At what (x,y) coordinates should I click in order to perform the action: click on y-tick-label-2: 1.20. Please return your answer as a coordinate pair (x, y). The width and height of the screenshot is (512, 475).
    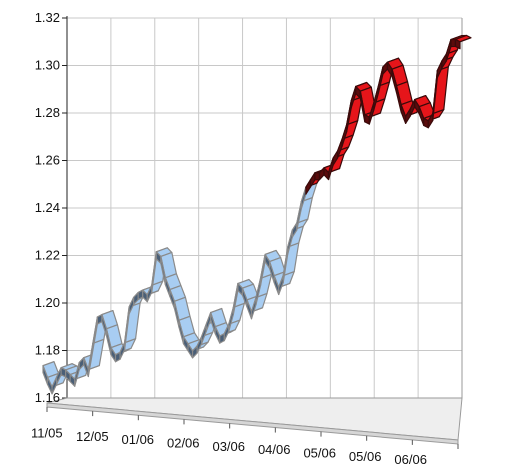
    Looking at the image, I should click on (47, 302).